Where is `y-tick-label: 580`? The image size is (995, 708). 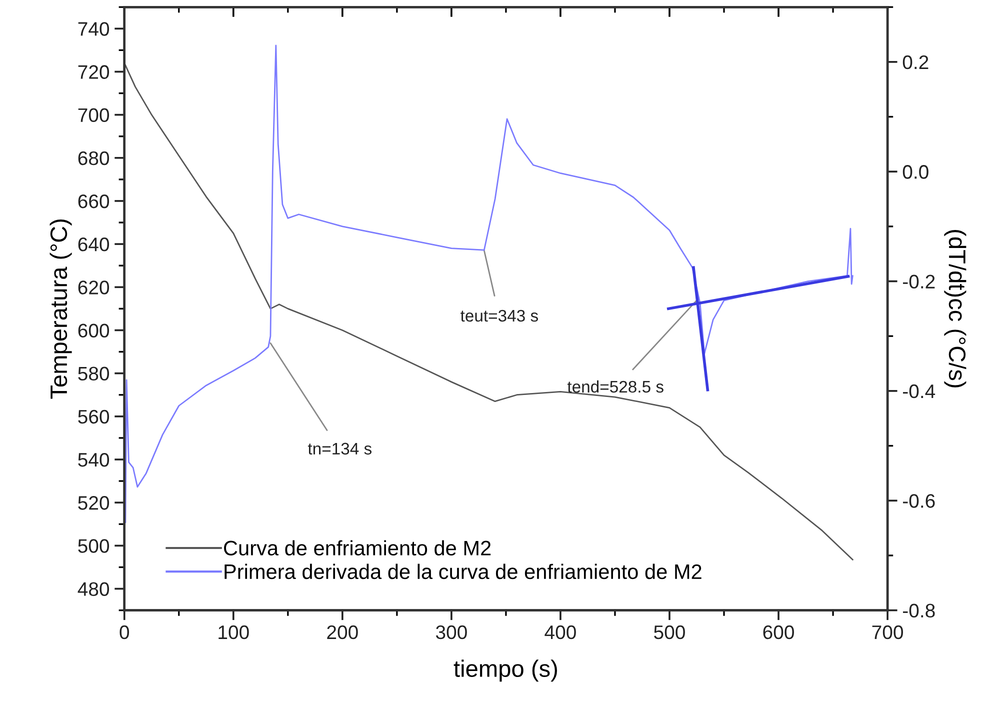
y-tick-label: 580 is located at coordinates (94, 373).